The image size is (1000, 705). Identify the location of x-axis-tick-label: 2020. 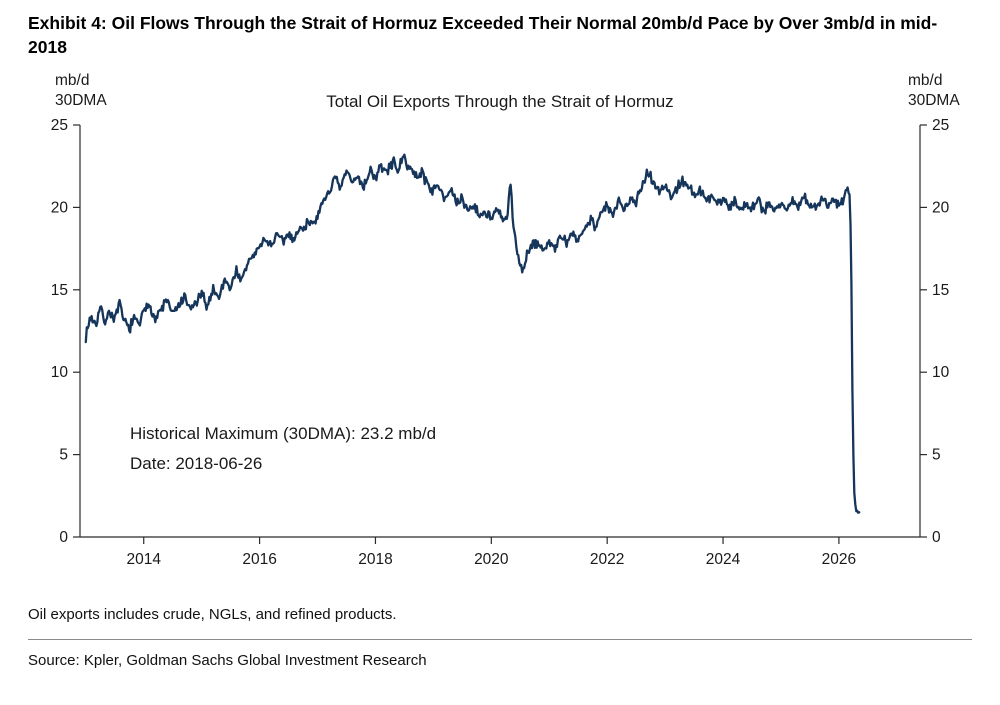
(491, 559).